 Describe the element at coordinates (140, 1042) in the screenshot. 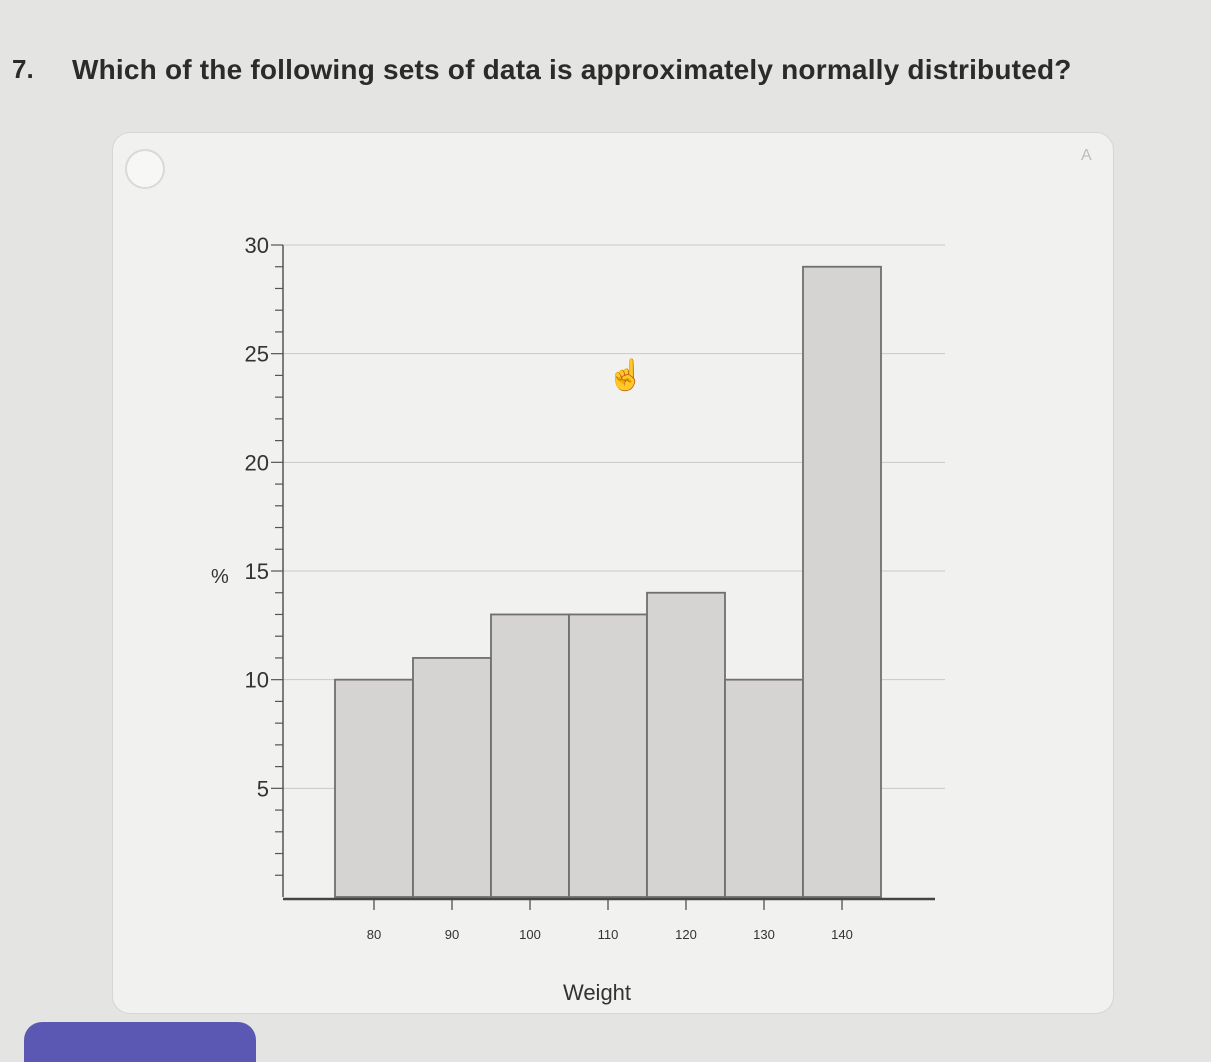

I see `next-button` at that location.